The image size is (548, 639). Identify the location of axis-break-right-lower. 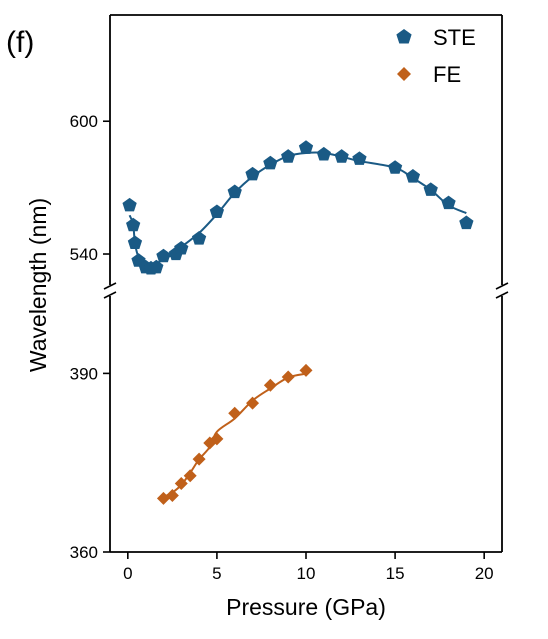
(502, 295).